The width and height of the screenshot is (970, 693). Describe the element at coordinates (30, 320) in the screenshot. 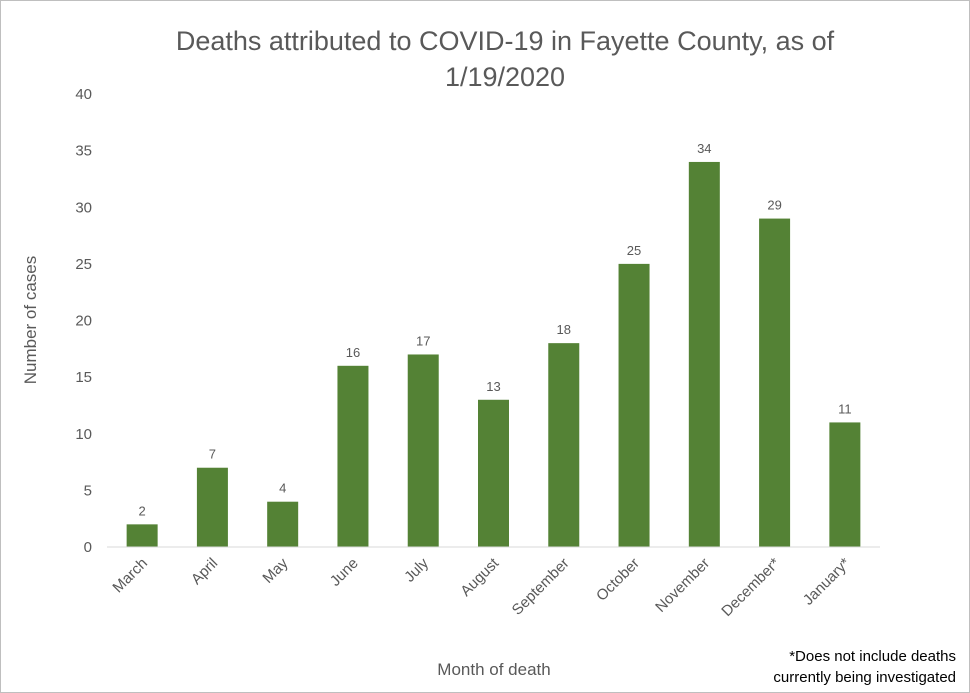

I see `y-axis-title: Number of cases` at that location.